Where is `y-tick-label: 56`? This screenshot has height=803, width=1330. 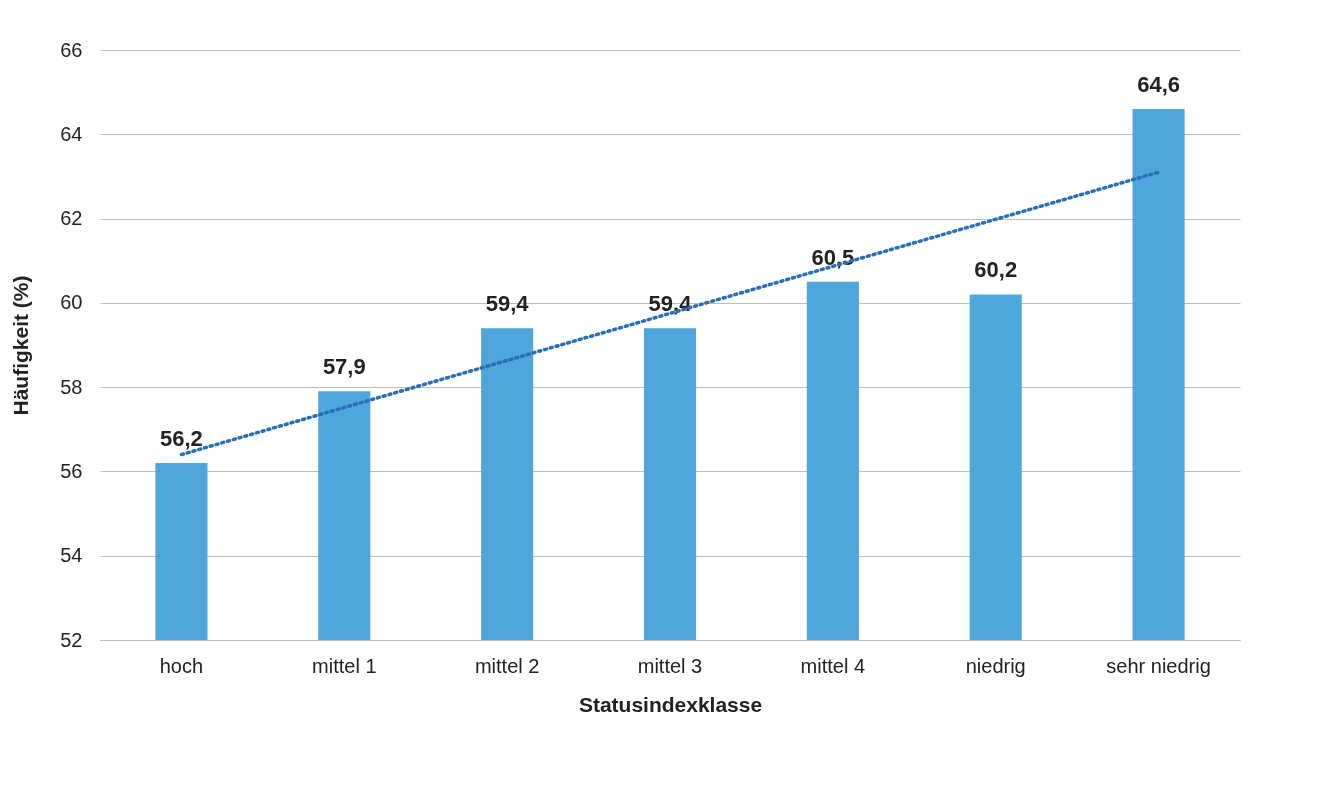
y-tick-label: 56 is located at coordinates (71, 470).